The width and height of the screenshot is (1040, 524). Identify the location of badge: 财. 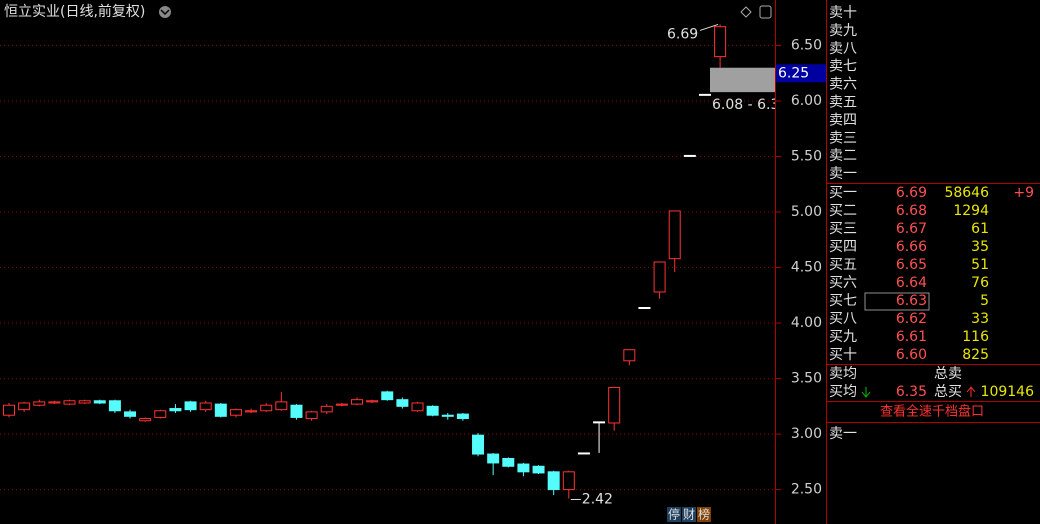
(689, 515).